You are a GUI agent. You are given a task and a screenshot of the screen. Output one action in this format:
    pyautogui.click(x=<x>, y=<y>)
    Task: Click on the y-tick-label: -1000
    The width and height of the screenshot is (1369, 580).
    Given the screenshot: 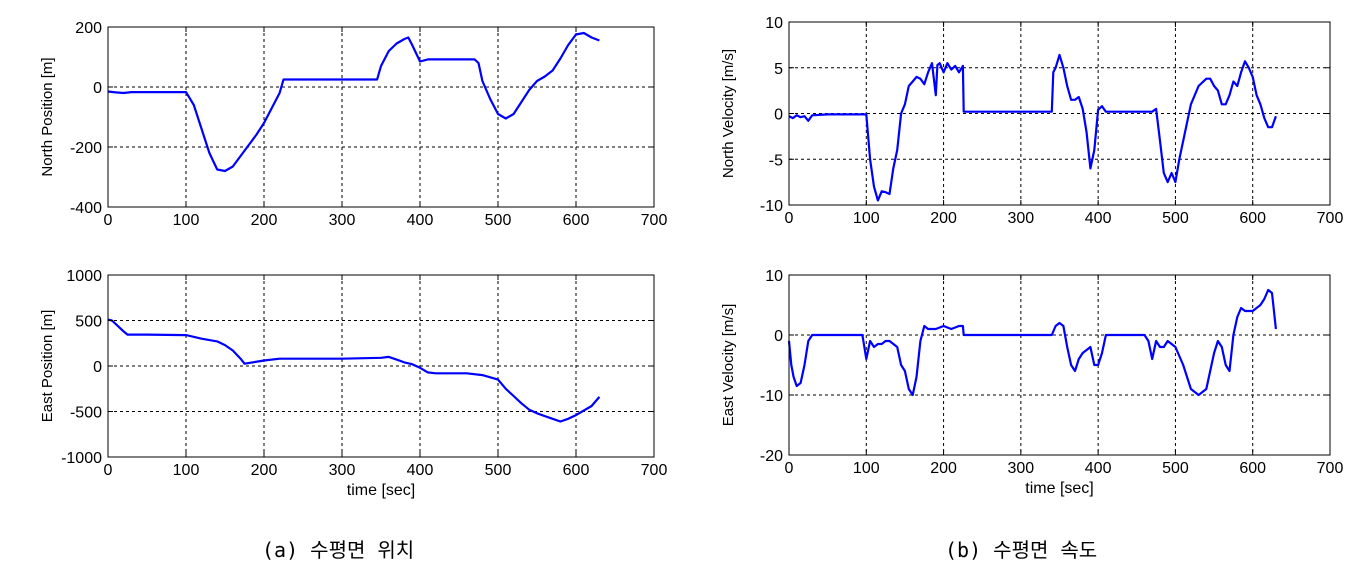 What is the action you would take?
    pyautogui.click(x=81, y=458)
    